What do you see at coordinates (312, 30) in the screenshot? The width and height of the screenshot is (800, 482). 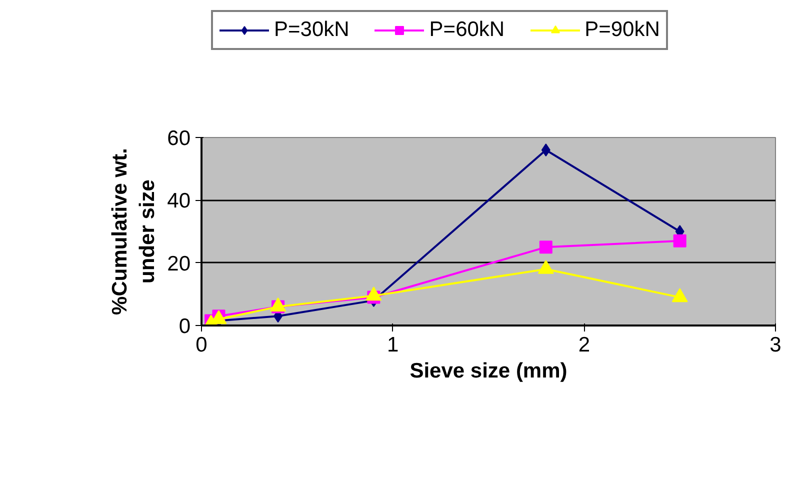 I see `legend-label: P=30kN` at bounding box center [312, 30].